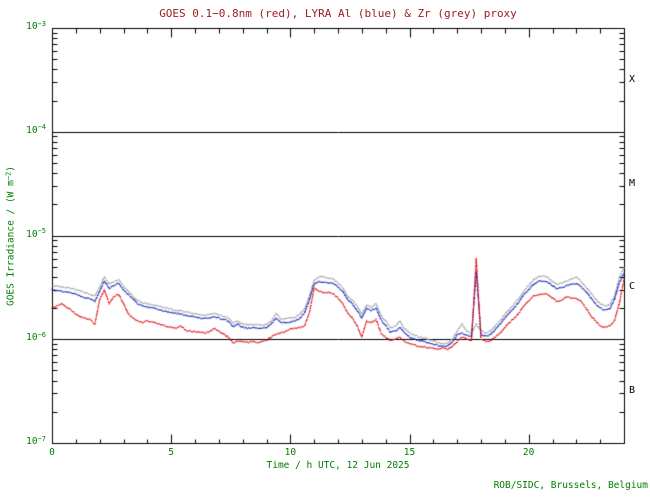  I want to click on y-tick-label: 10⁻⁷, so click(36, 441).